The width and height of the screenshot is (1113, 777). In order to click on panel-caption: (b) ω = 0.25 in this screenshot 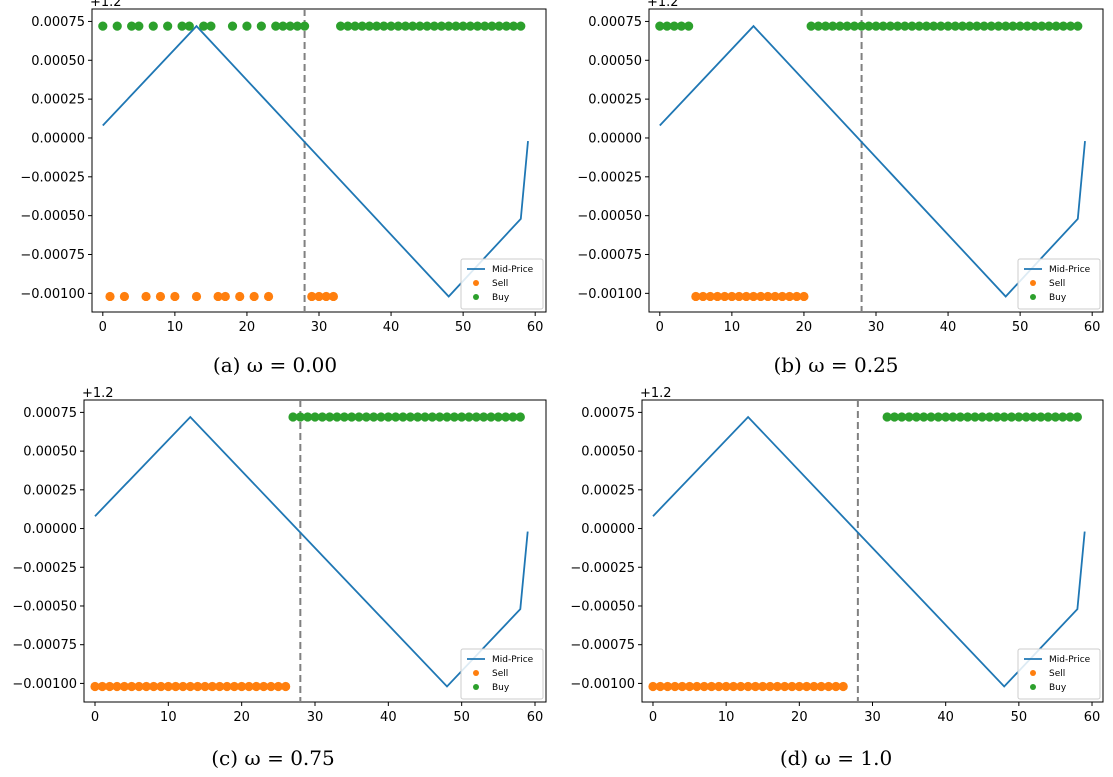, I will do `click(835, 365)`.